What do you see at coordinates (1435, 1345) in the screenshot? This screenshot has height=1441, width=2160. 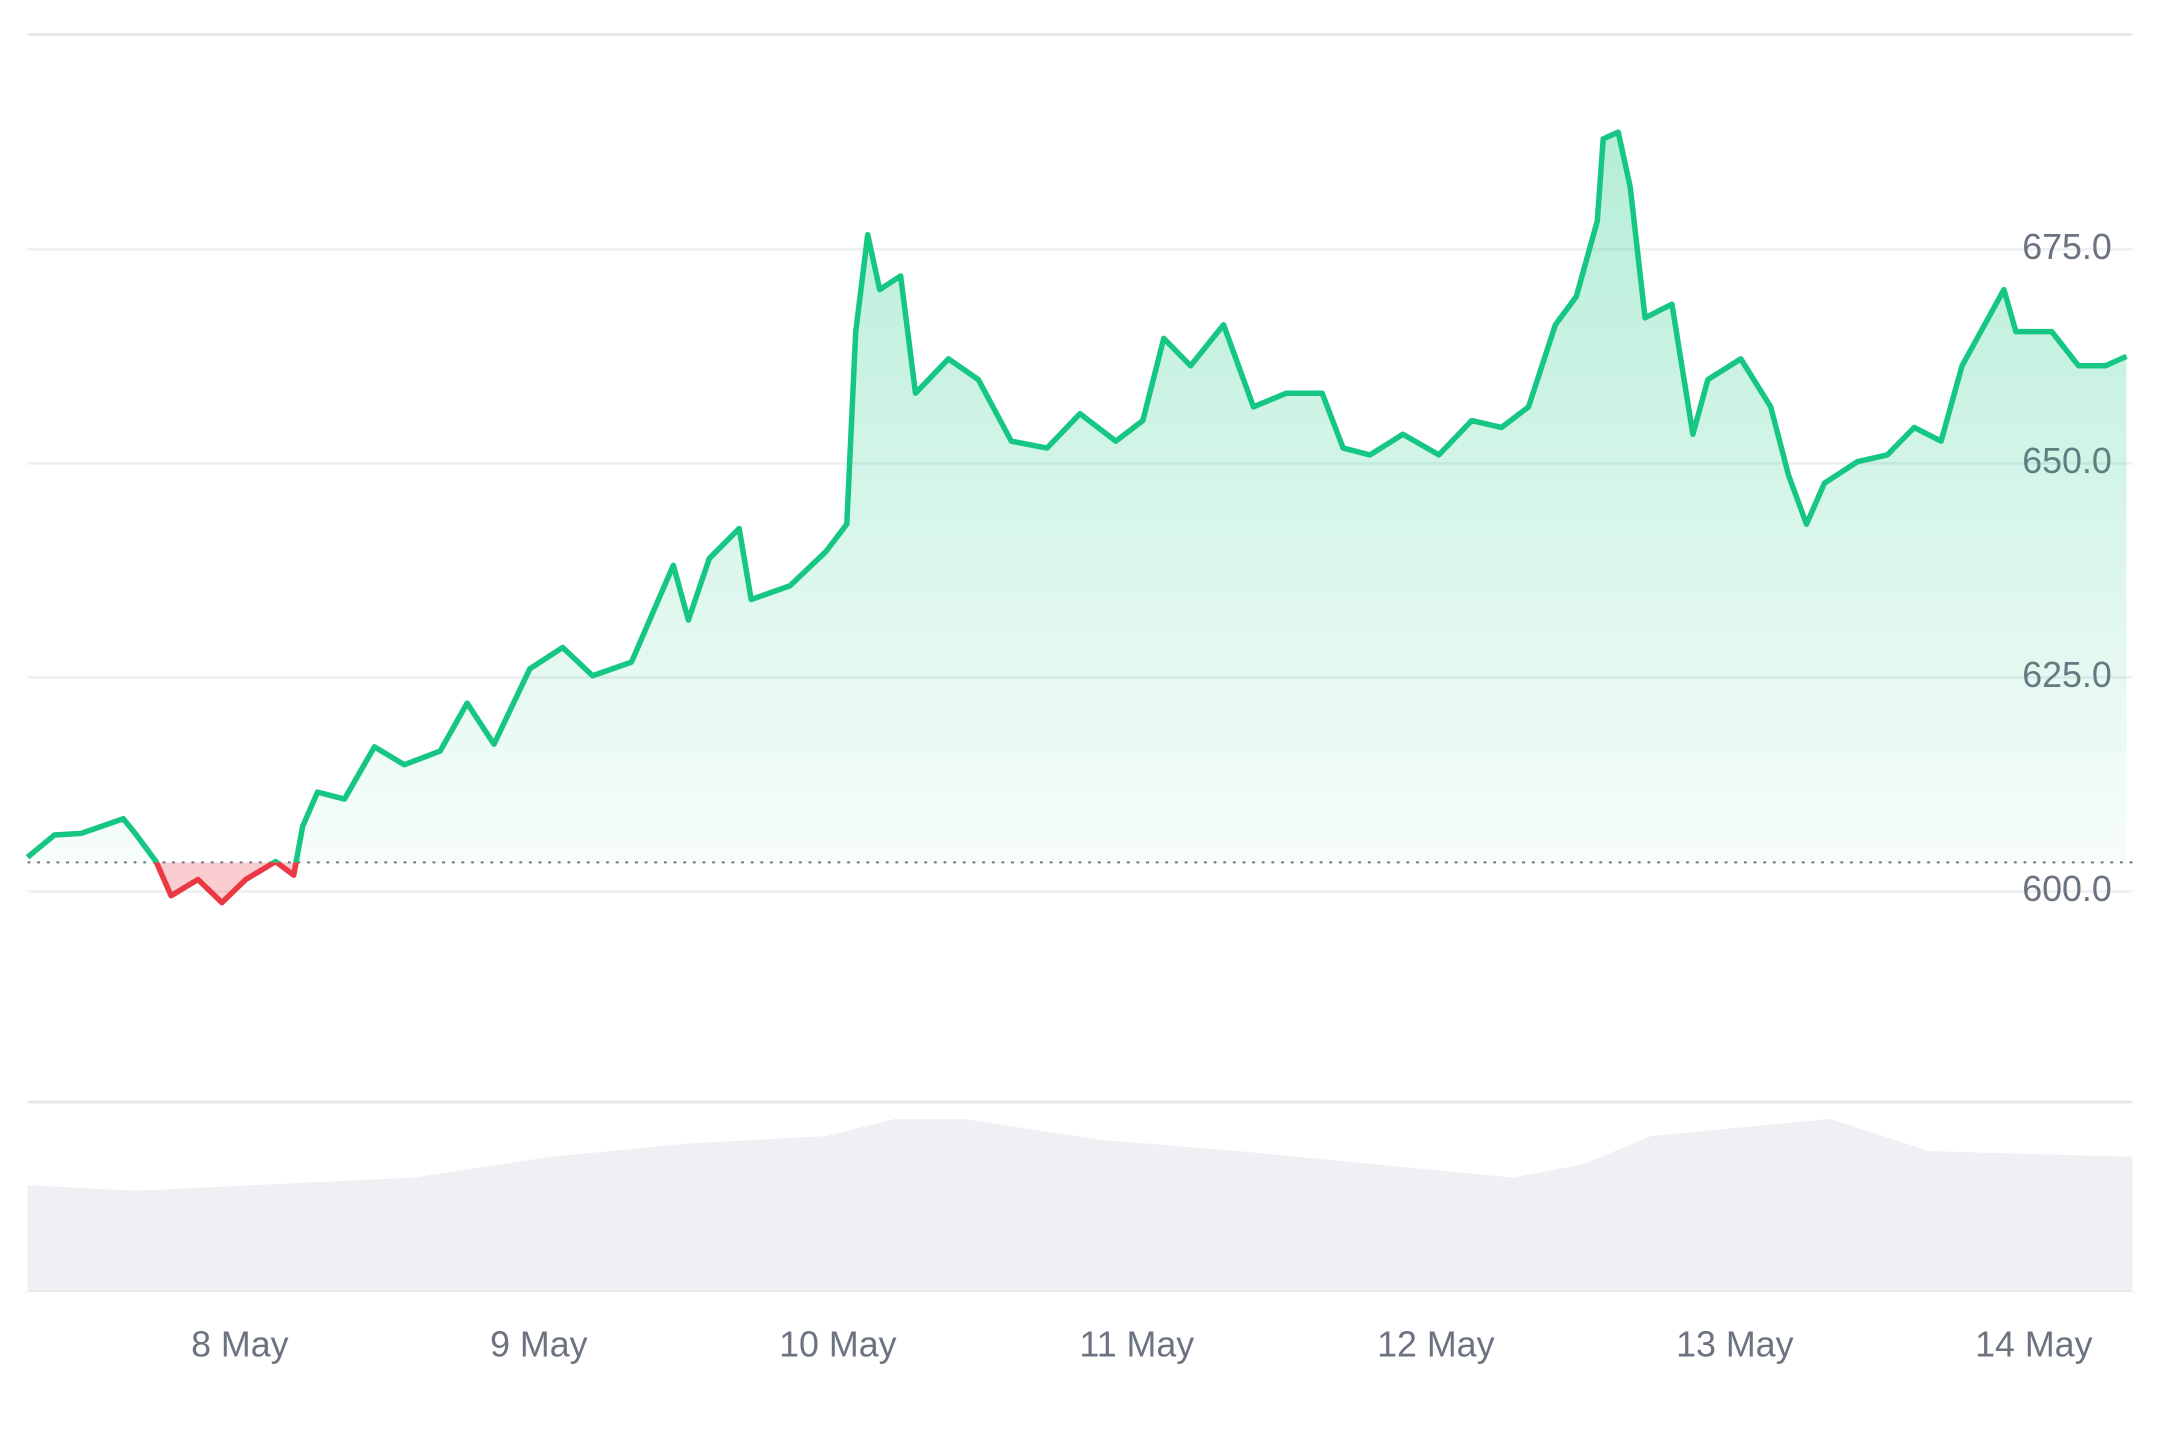 I see `x-tick-label: 12 May` at bounding box center [1435, 1345].